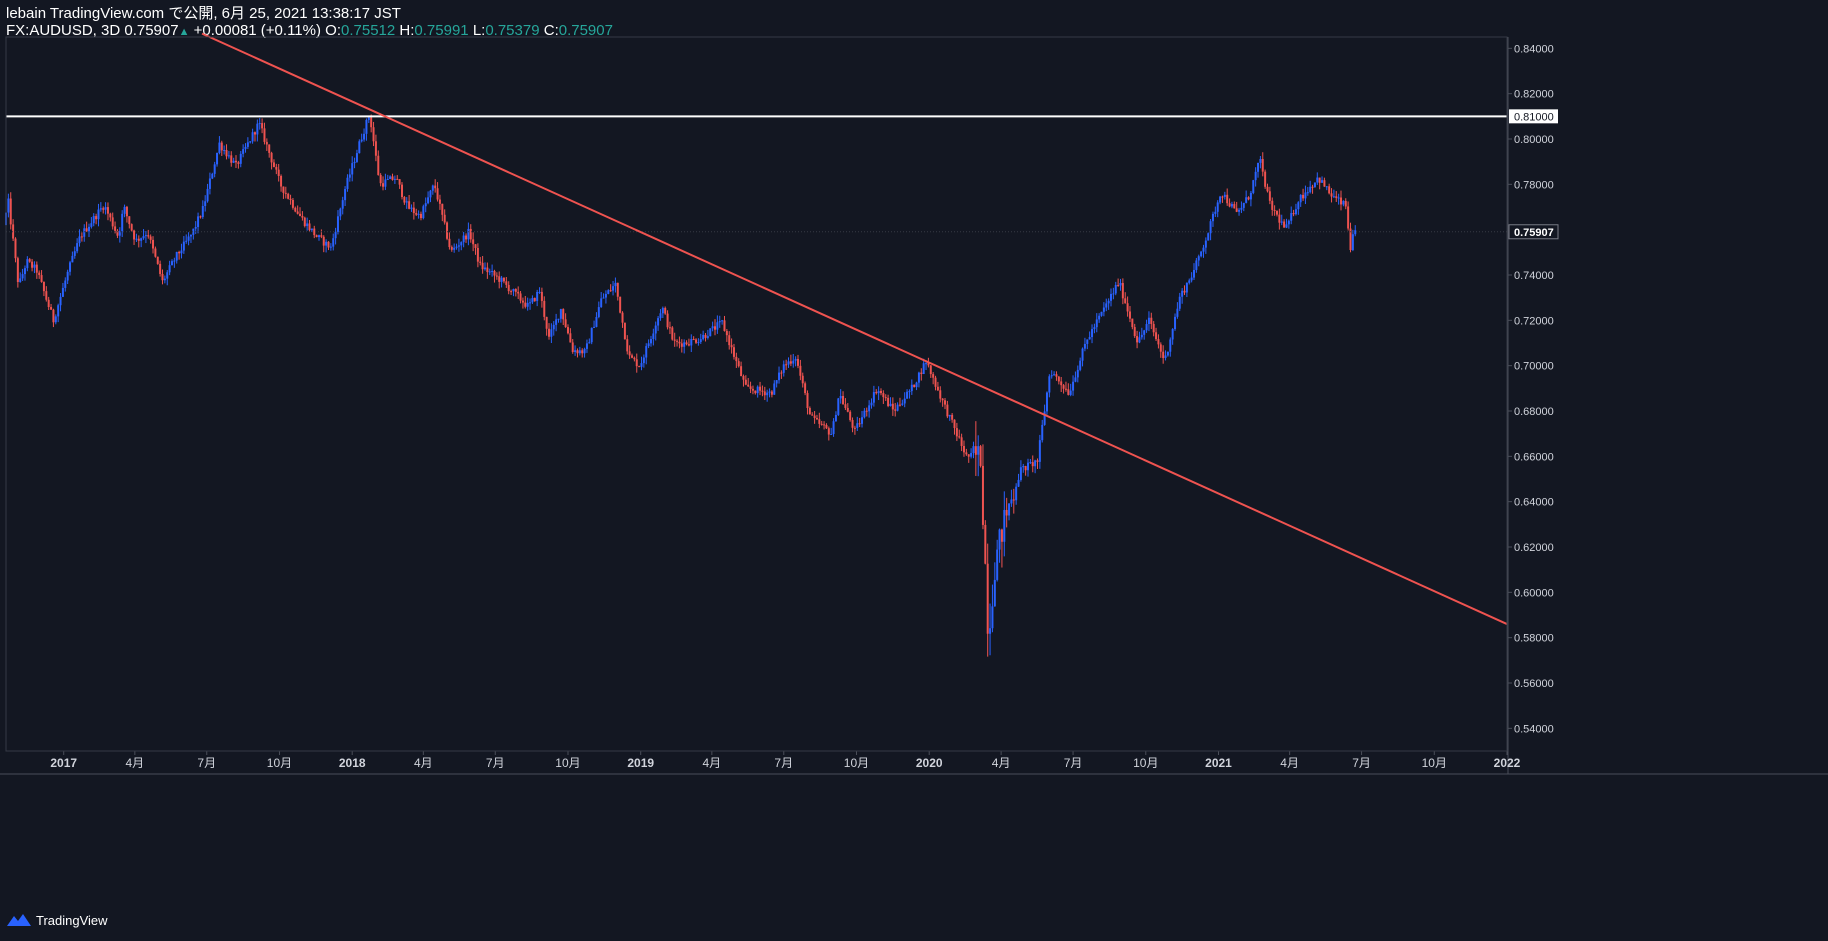  Describe the element at coordinates (1534, 457) in the screenshot. I see `price-tick-label: 0.66000` at that location.